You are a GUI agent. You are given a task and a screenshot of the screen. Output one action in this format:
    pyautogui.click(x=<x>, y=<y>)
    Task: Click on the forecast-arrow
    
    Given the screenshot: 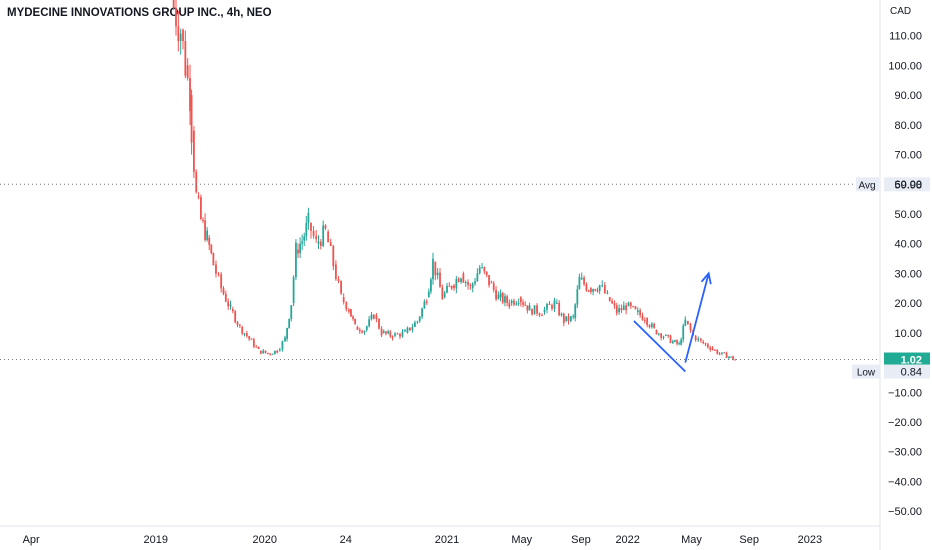 What is the action you would take?
    pyautogui.click(x=697, y=318)
    